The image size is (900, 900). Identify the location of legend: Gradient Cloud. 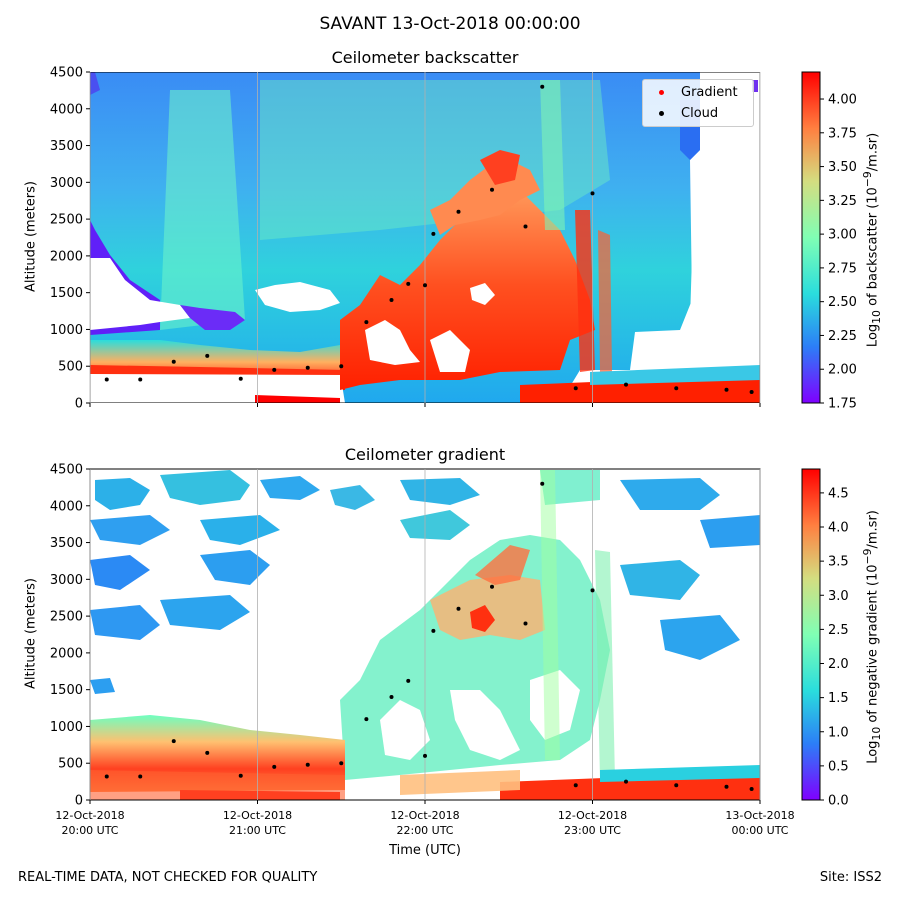
(698, 103).